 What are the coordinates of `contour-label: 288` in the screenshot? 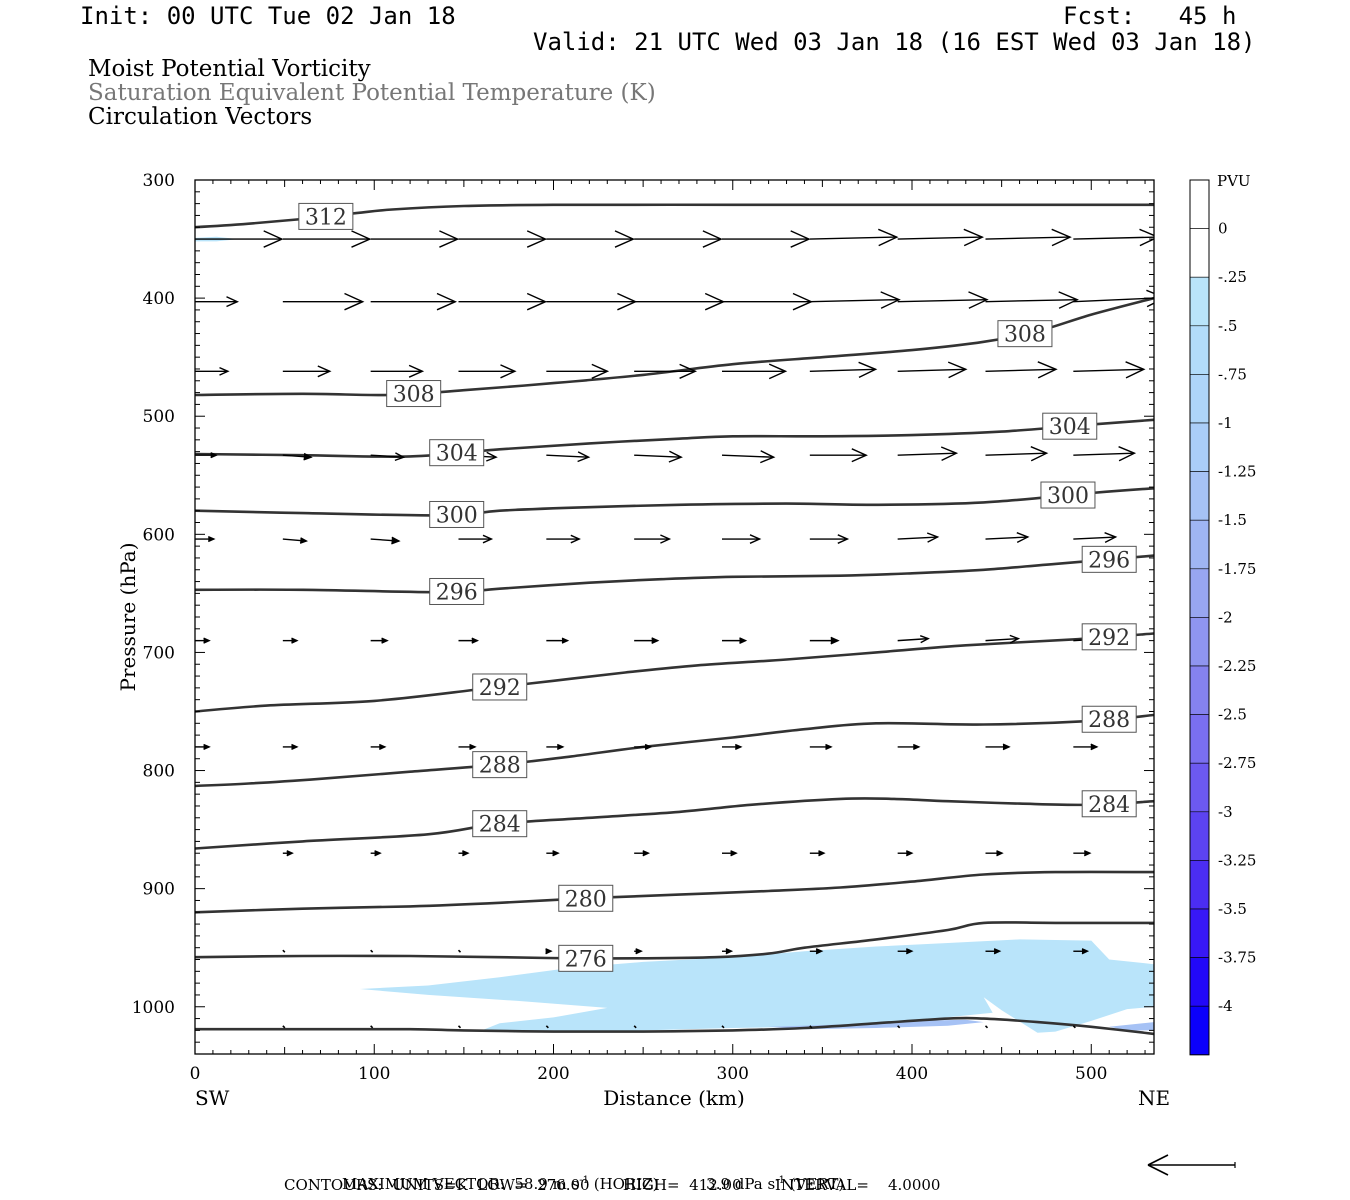 It's located at (500, 766).